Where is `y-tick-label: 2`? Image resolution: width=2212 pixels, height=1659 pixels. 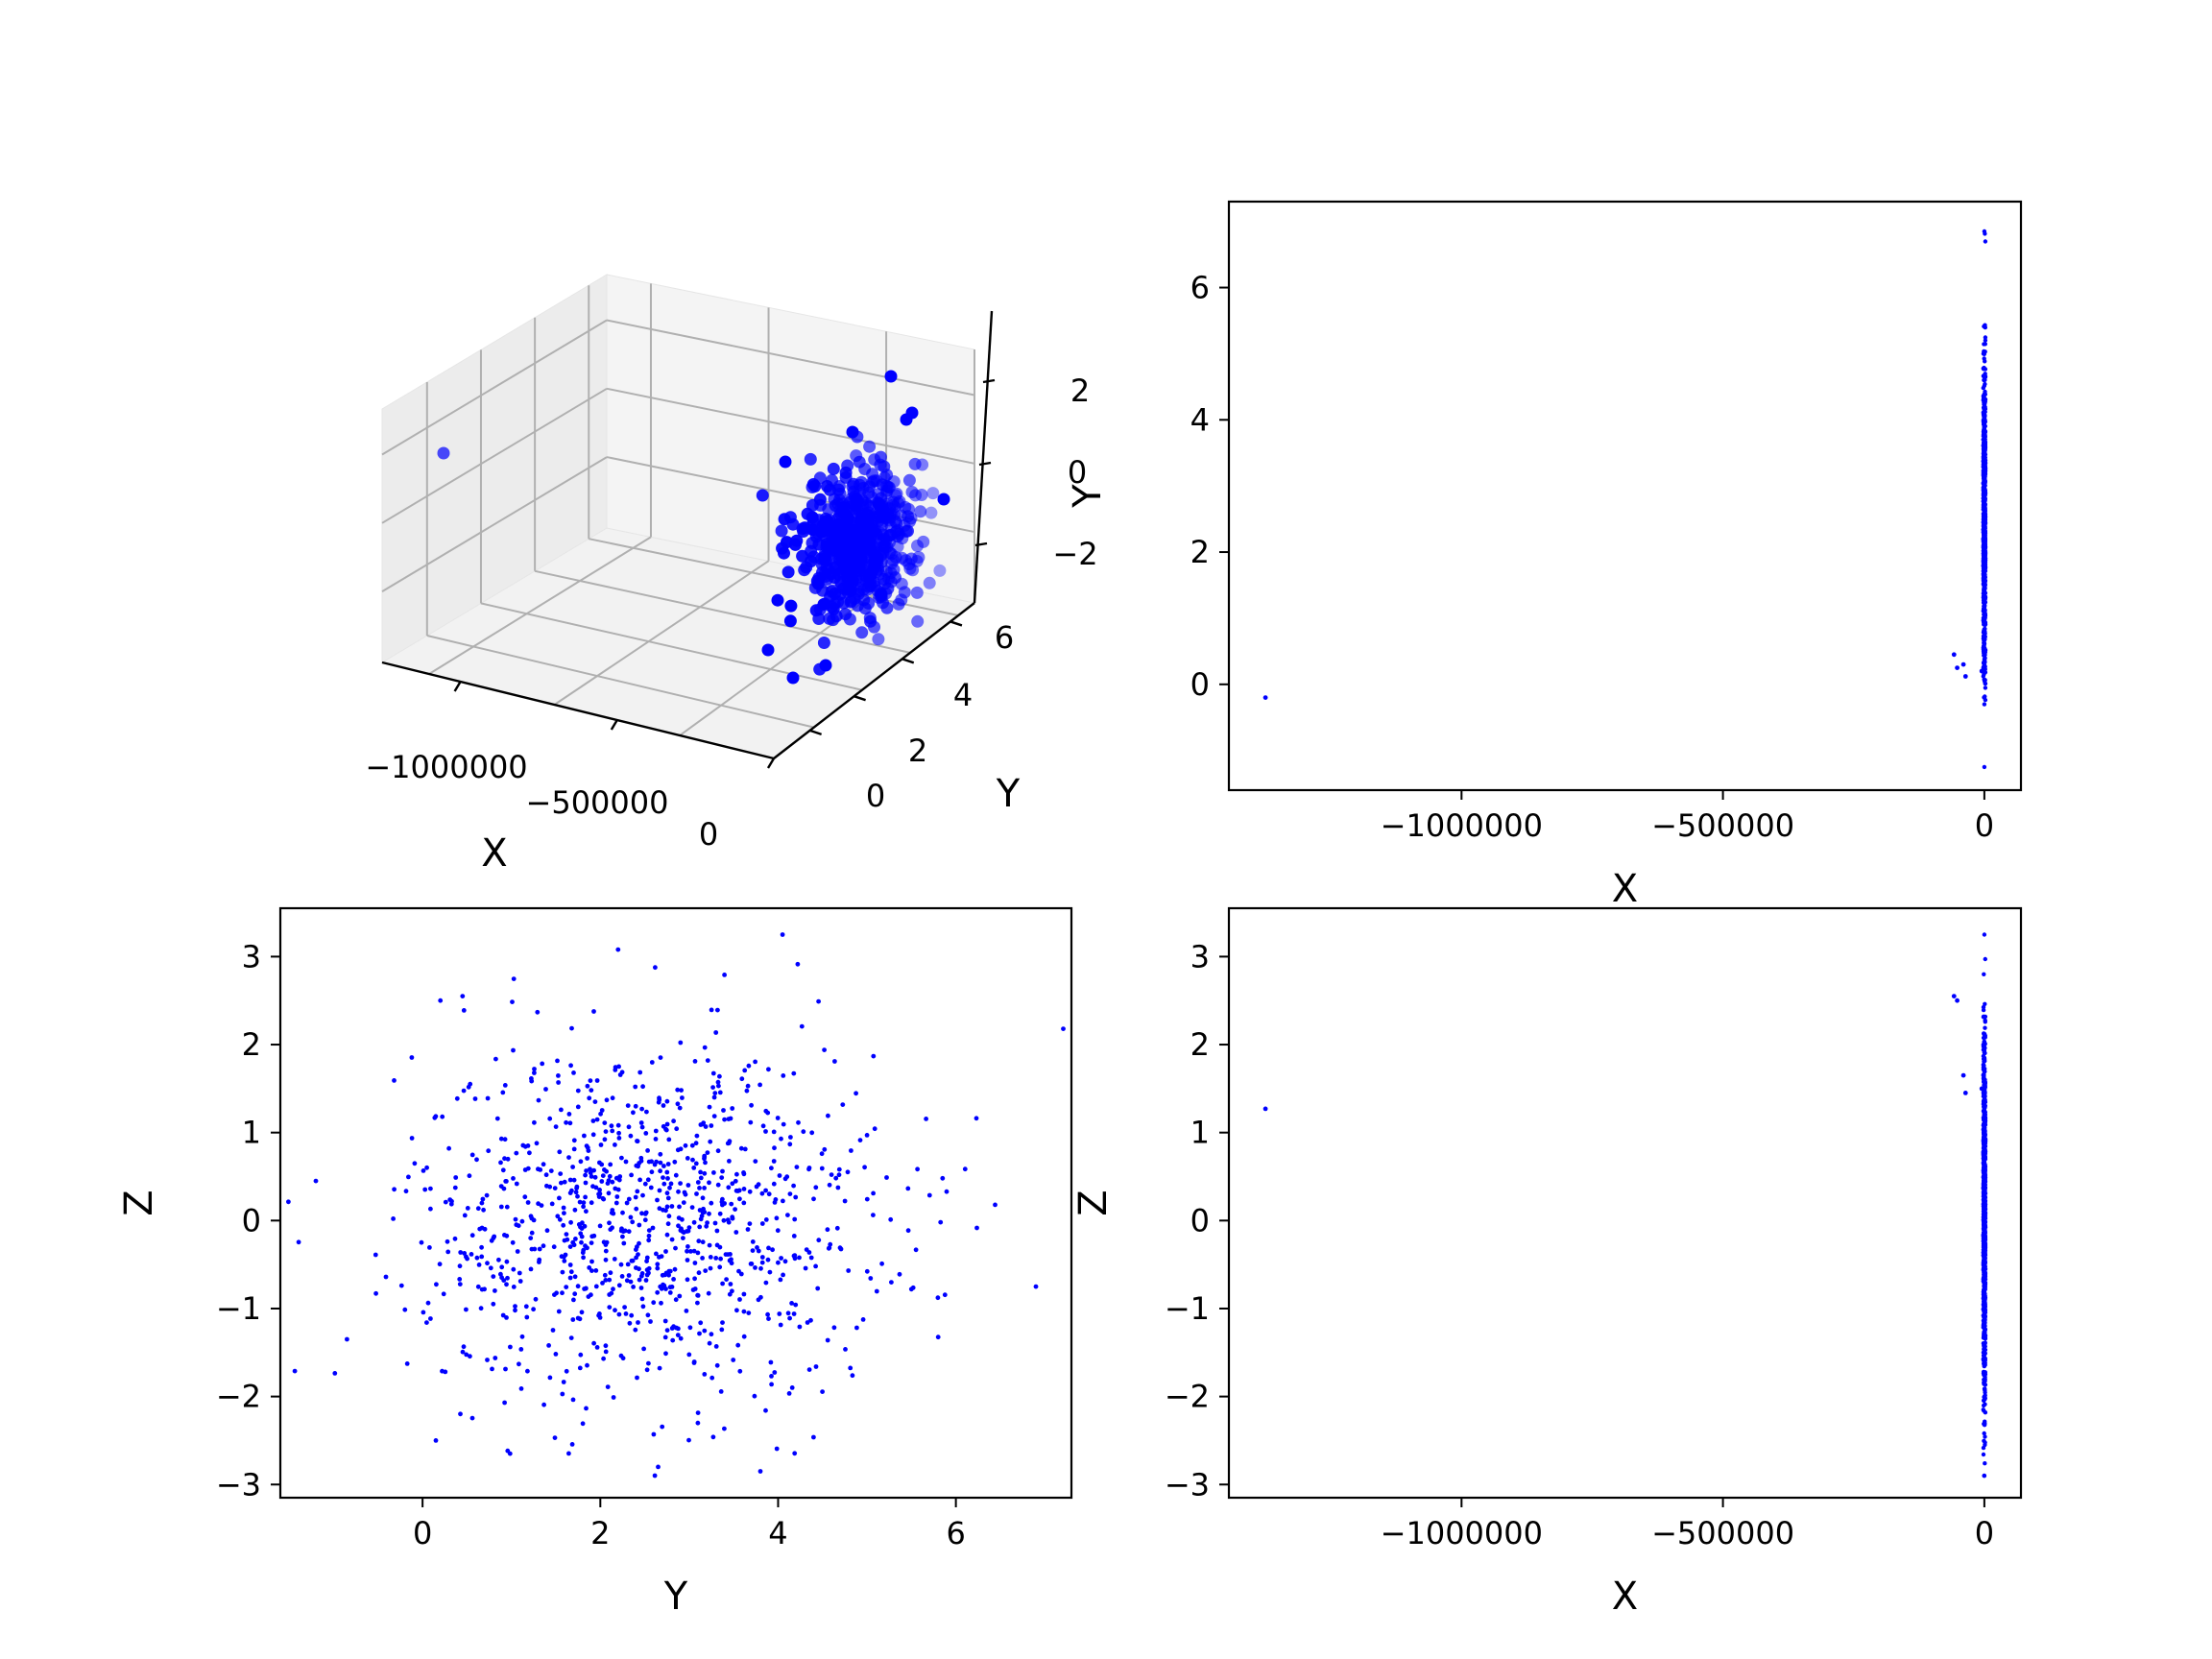 y-tick-label: 2 is located at coordinates (1200, 552).